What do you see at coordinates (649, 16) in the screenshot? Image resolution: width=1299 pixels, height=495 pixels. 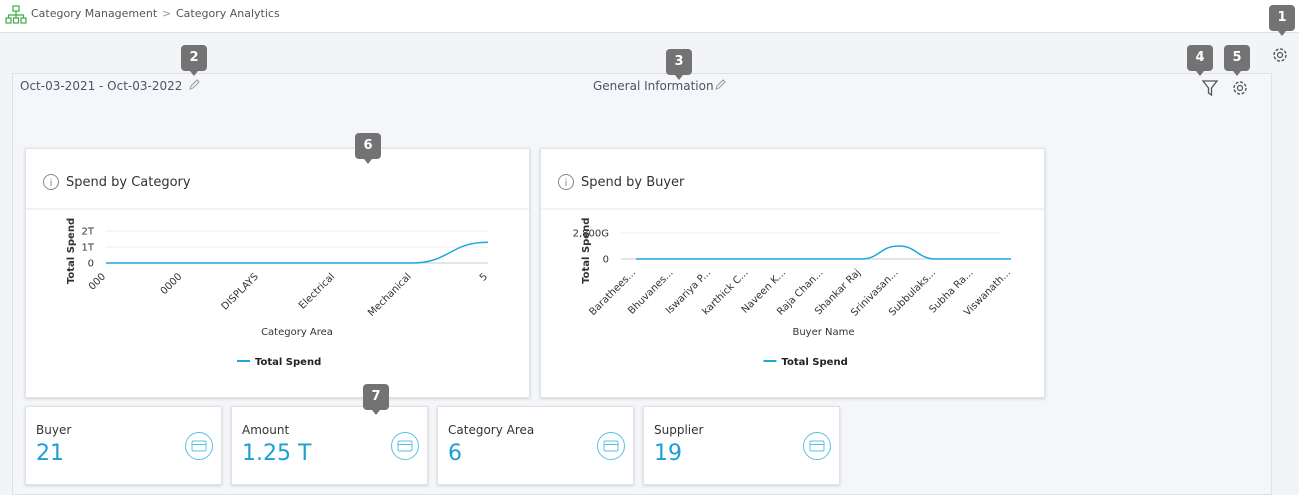 I see `top-bar` at bounding box center [649, 16].